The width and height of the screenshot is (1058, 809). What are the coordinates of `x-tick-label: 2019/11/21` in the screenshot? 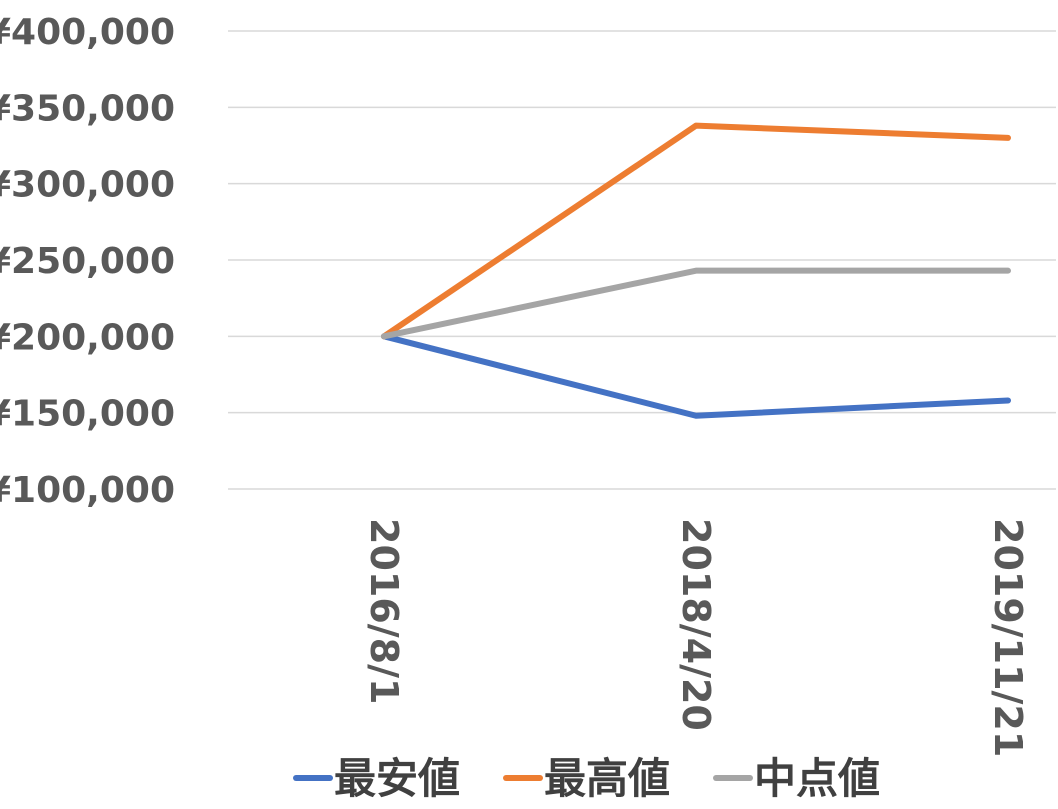 It's located at (1008, 637).